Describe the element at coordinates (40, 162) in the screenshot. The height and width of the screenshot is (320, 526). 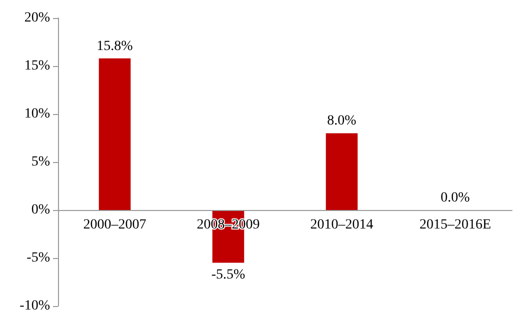
I see `y-tick-label: 5%` at that location.